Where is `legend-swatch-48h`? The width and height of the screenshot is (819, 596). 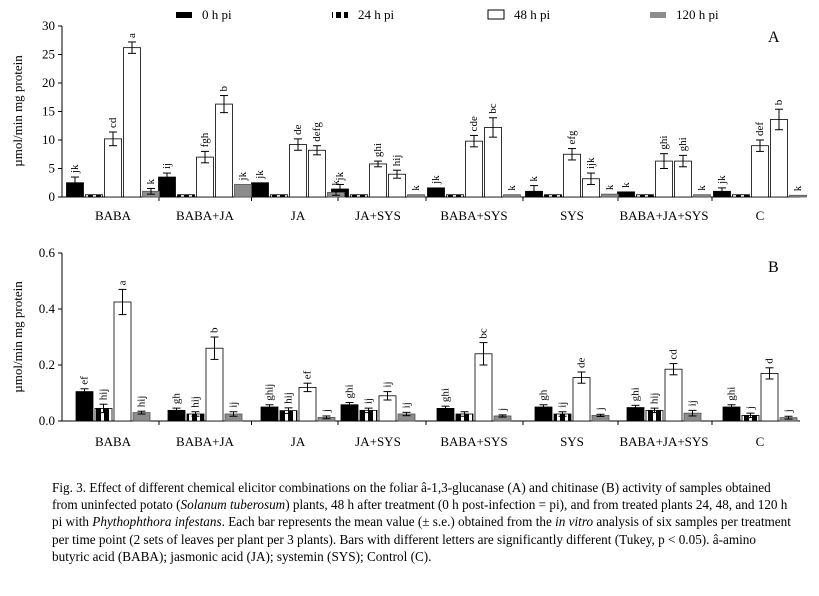 legend-swatch-48h is located at coordinates (496, 14).